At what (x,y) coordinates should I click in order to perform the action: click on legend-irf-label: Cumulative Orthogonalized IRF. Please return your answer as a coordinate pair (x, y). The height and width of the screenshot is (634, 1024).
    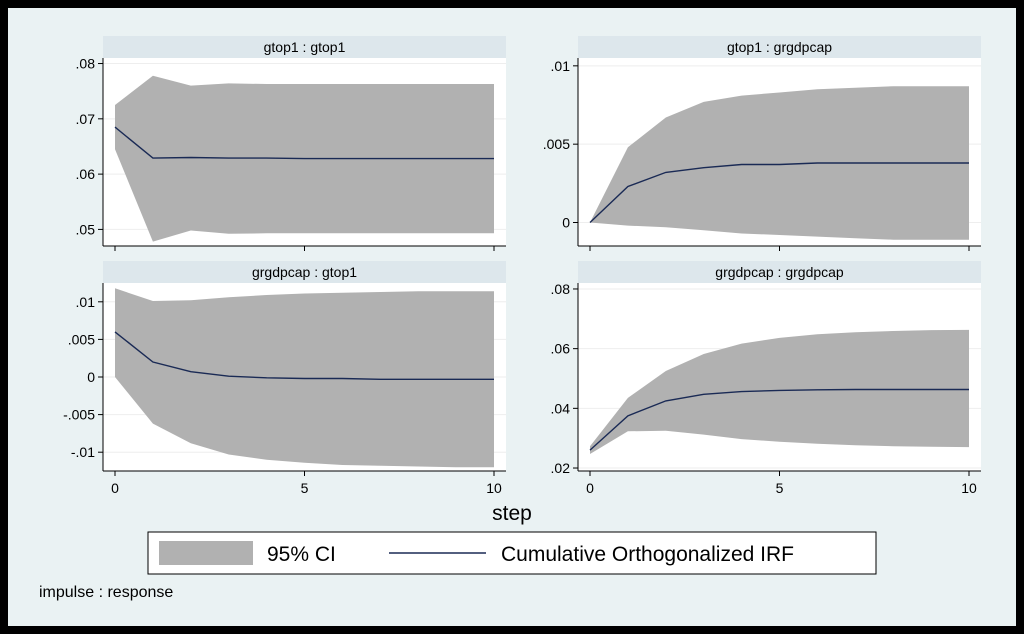
    Looking at the image, I should click on (647, 554).